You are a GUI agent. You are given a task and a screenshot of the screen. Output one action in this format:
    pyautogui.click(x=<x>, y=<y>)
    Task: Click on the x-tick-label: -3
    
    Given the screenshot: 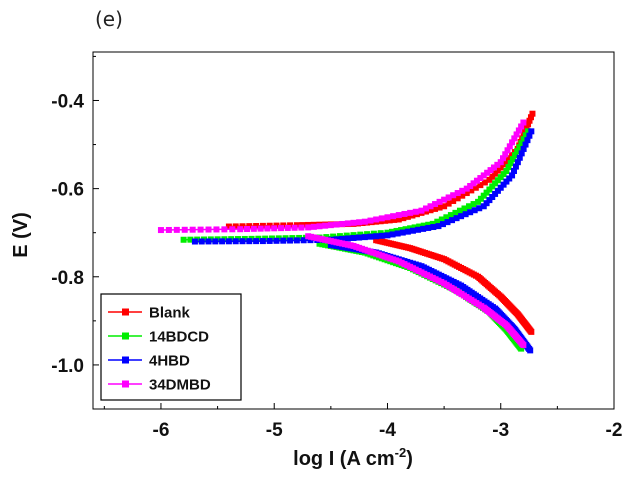 What is the action you would take?
    pyautogui.click(x=500, y=430)
    